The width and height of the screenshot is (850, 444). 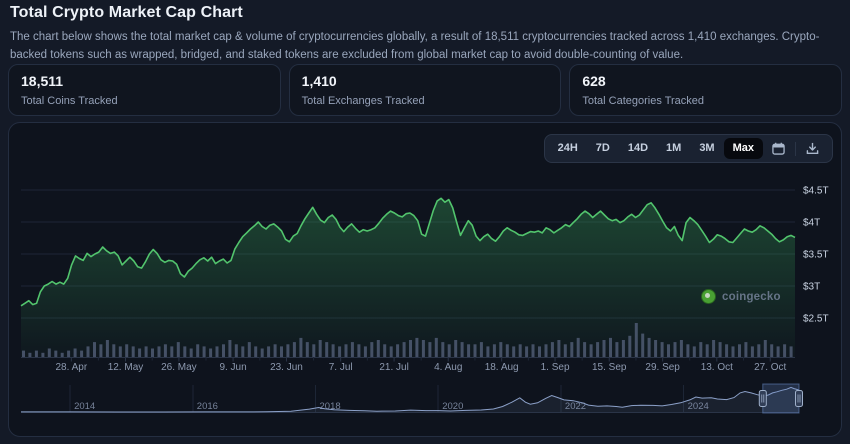 I want to click on stat-label-coins: Total Coins Tracked, so click(x=69, y=101).